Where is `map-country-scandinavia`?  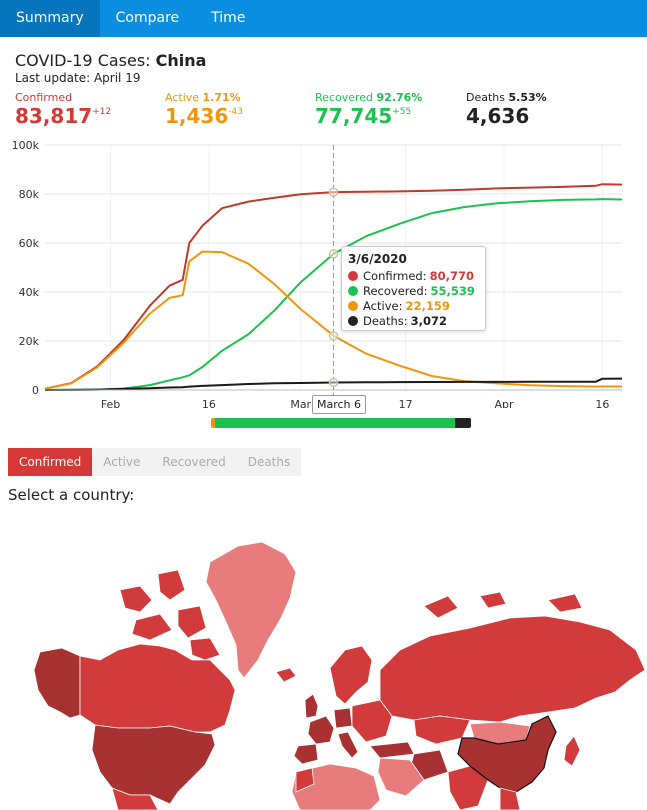
map-country-scandinavia is located at coordinates (351, 675).